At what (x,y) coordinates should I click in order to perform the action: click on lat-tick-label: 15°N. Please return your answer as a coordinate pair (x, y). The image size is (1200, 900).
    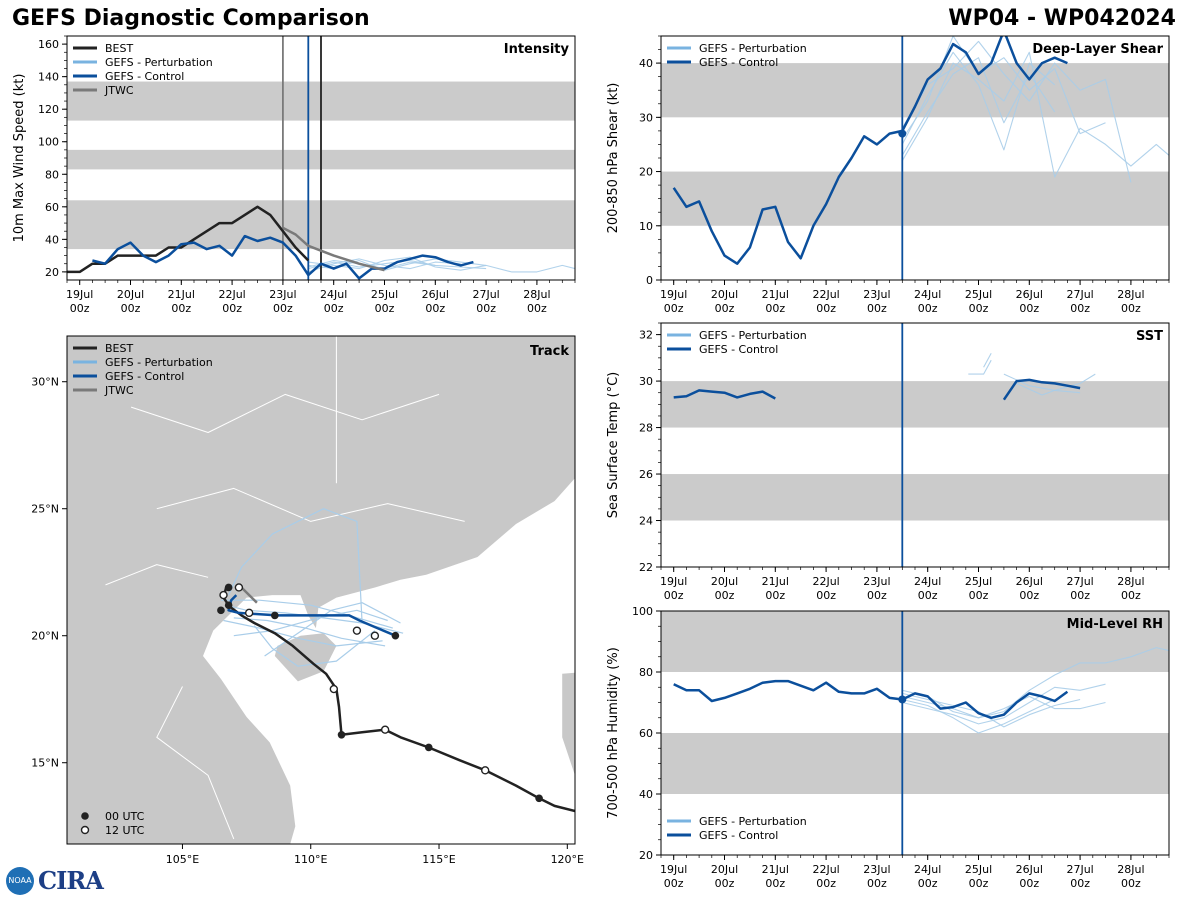
    Looking at the image, I should click on (45, 763).